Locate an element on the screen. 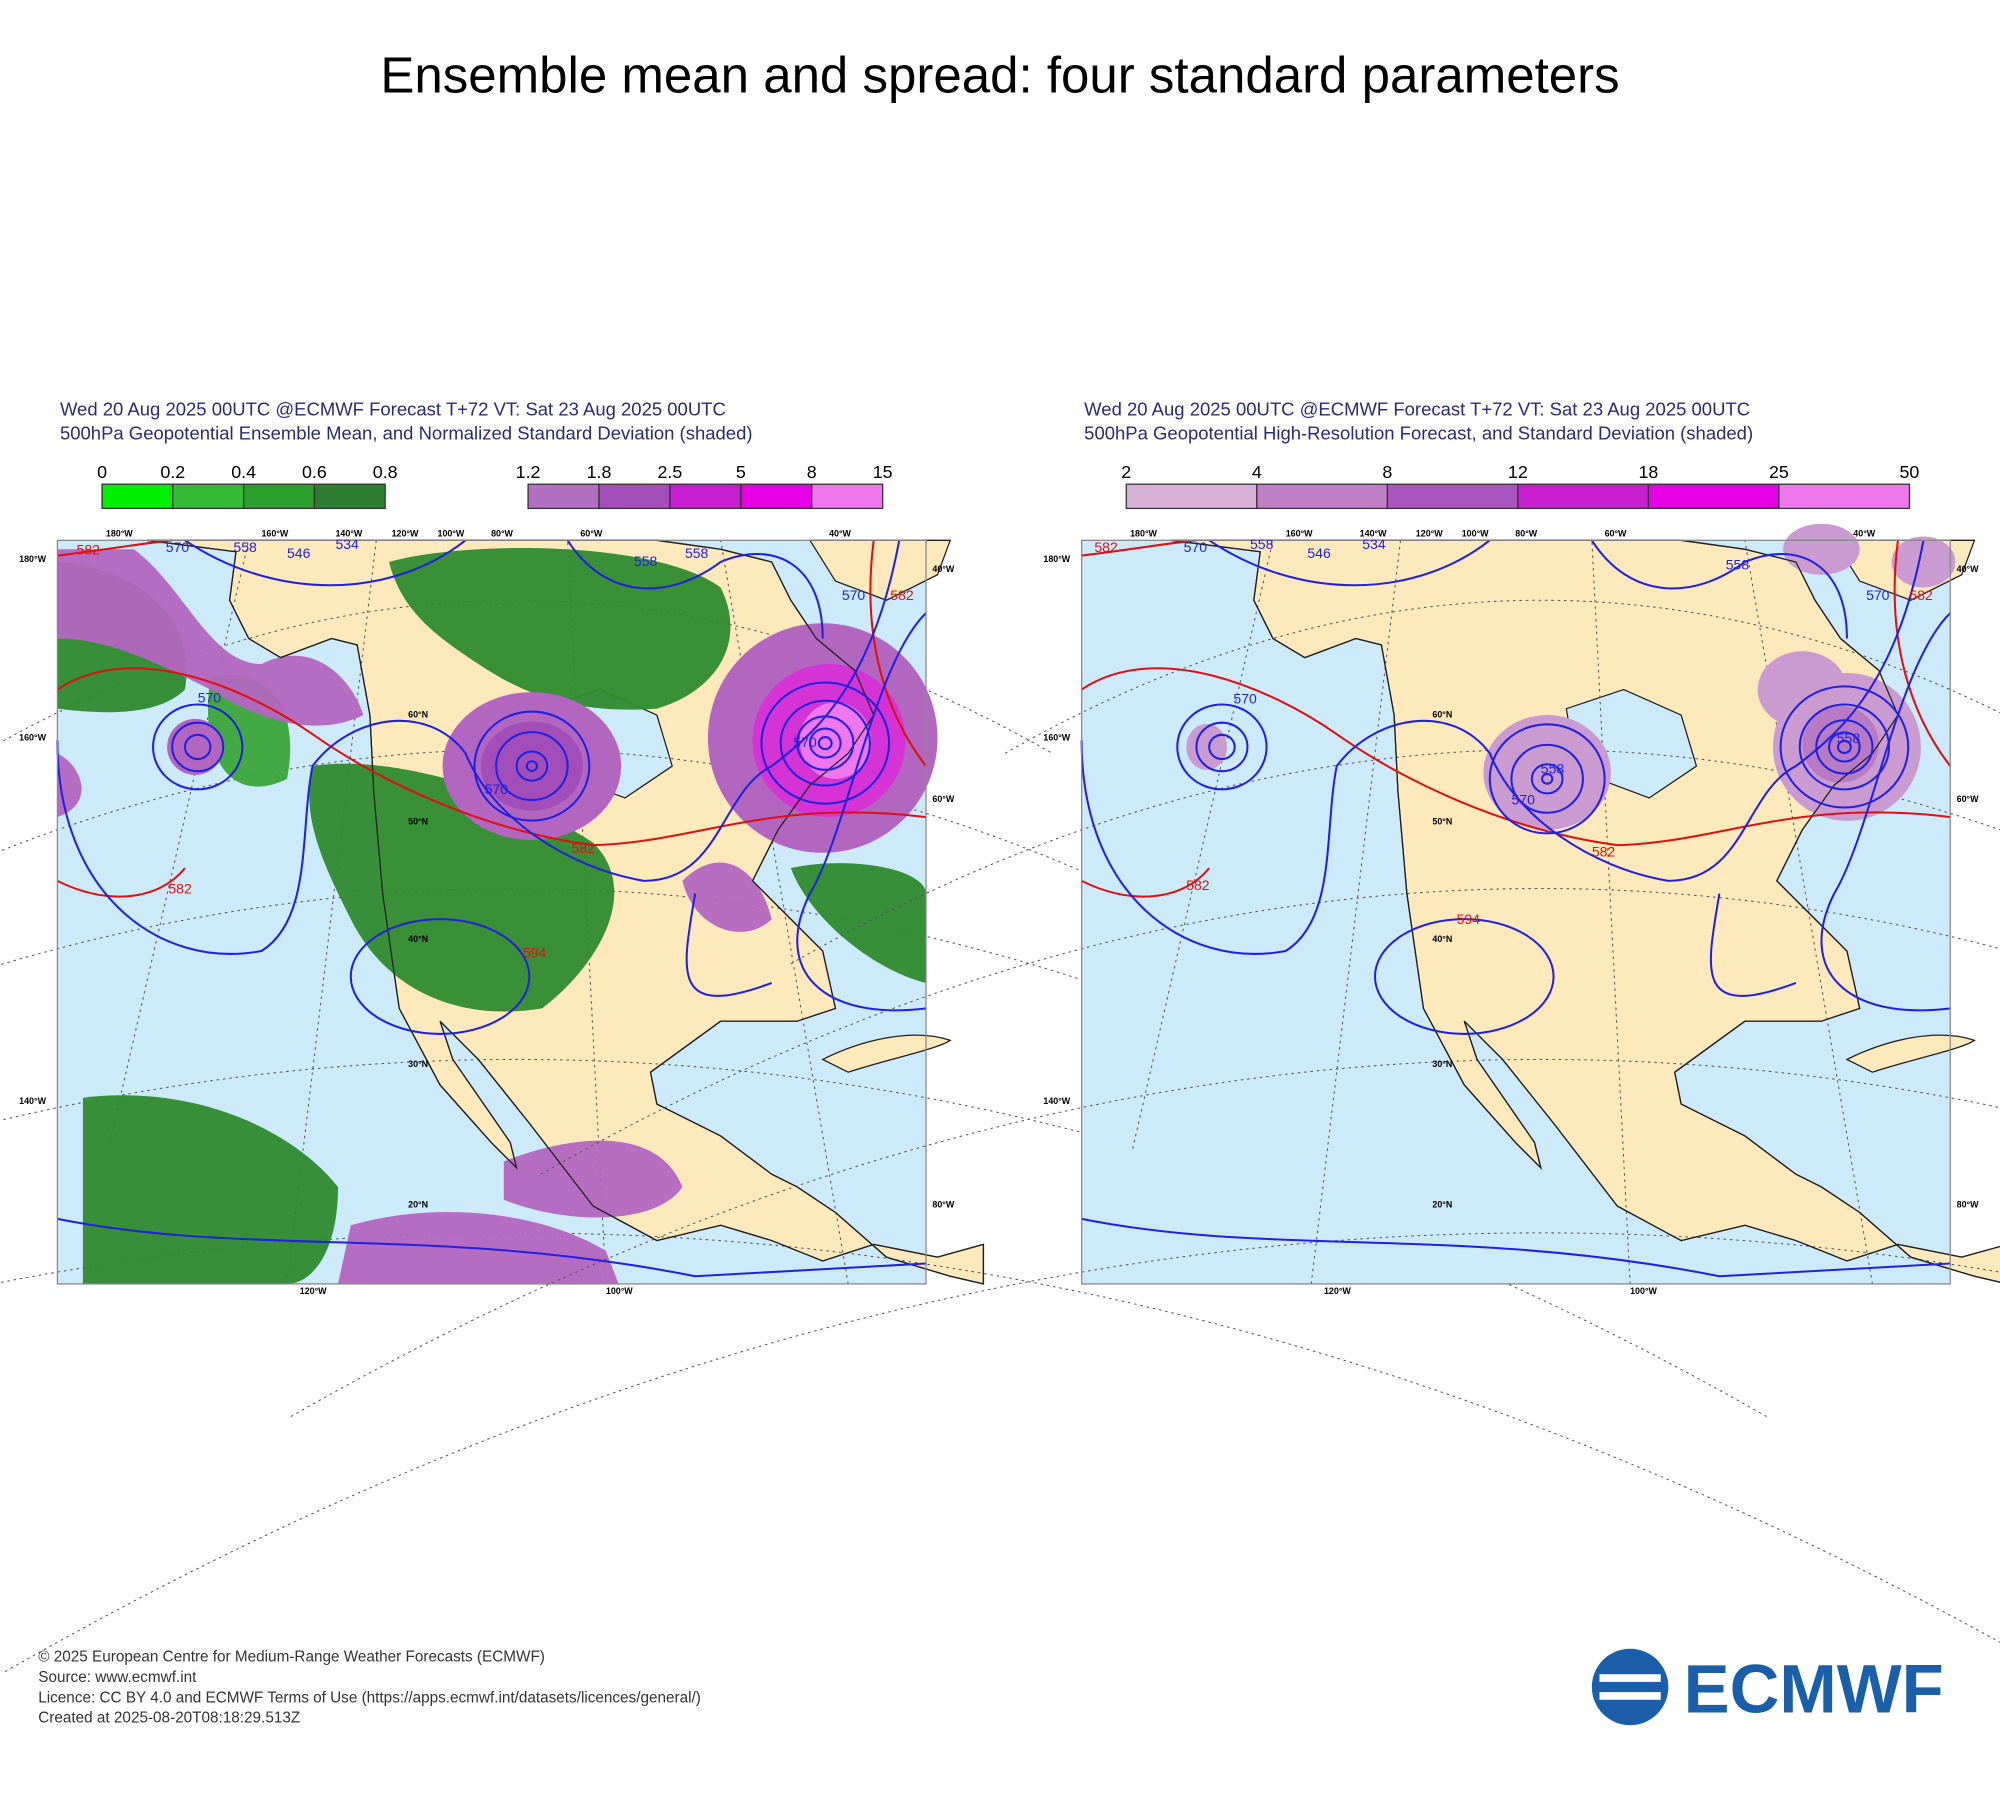 The height and width of the screenshot is (1800, 2000). land is located at coordinates (1910, 1053).